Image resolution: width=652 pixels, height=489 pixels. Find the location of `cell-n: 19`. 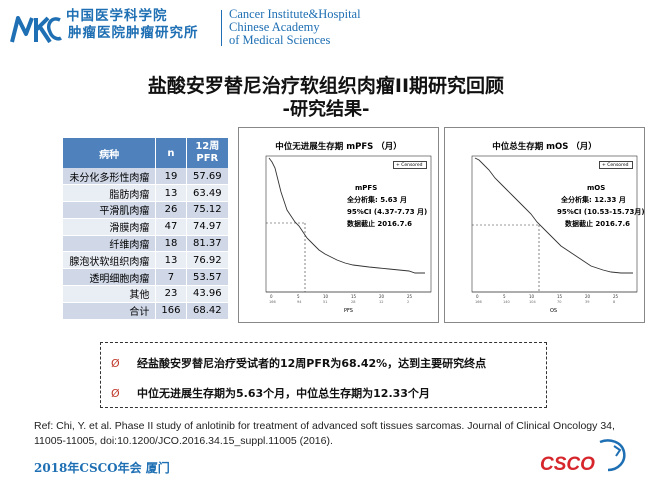

cell-n: 19 is located at coordinates (171, 177).